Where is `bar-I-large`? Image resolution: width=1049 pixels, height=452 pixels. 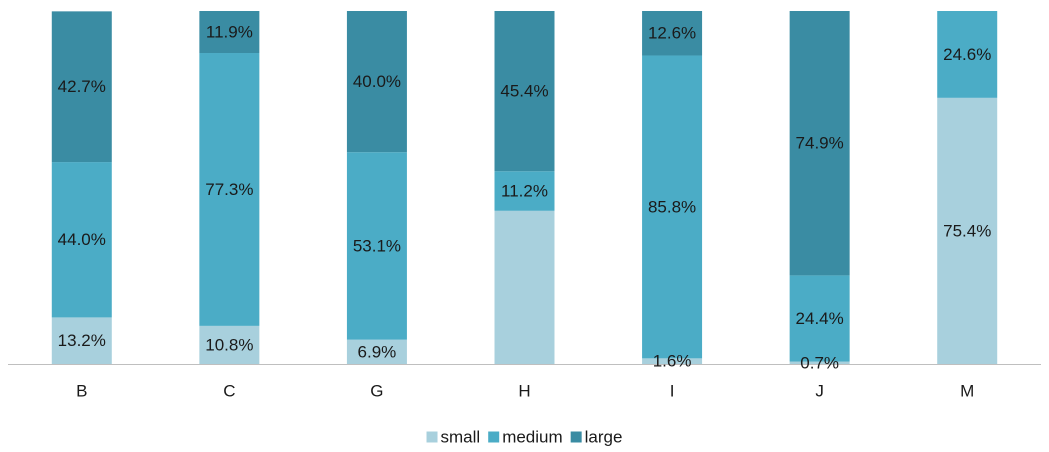 bar-I-large is located at coordinates (672, 33).